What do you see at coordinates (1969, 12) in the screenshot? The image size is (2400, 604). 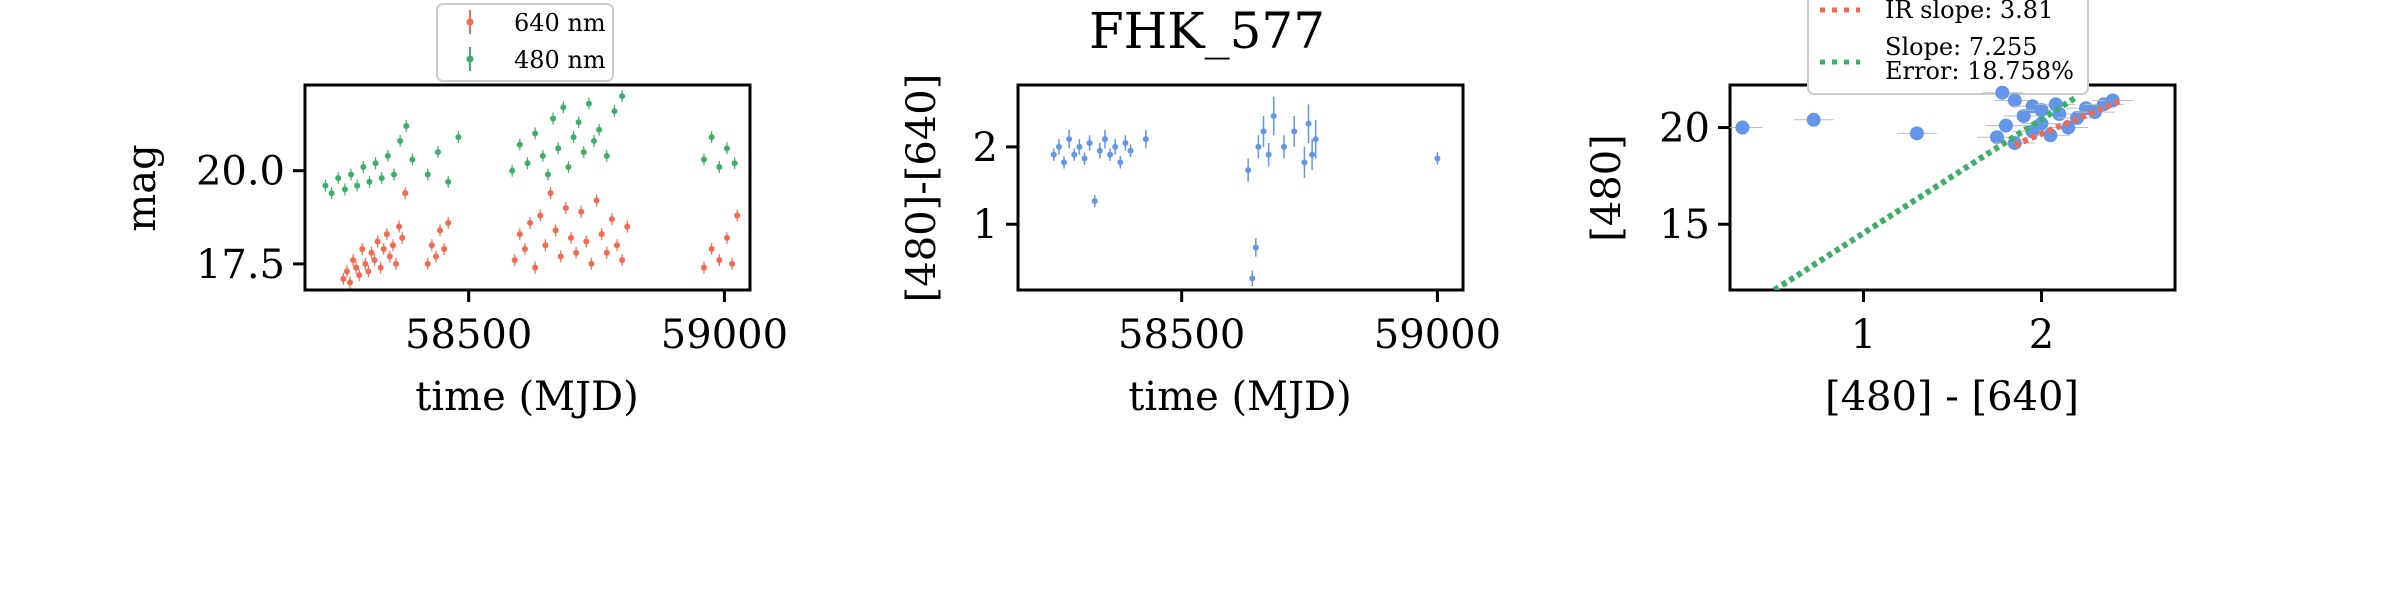 I see `legend-label-ir-slope: IR slope: 3.81` at bounding box center [1969, 12].